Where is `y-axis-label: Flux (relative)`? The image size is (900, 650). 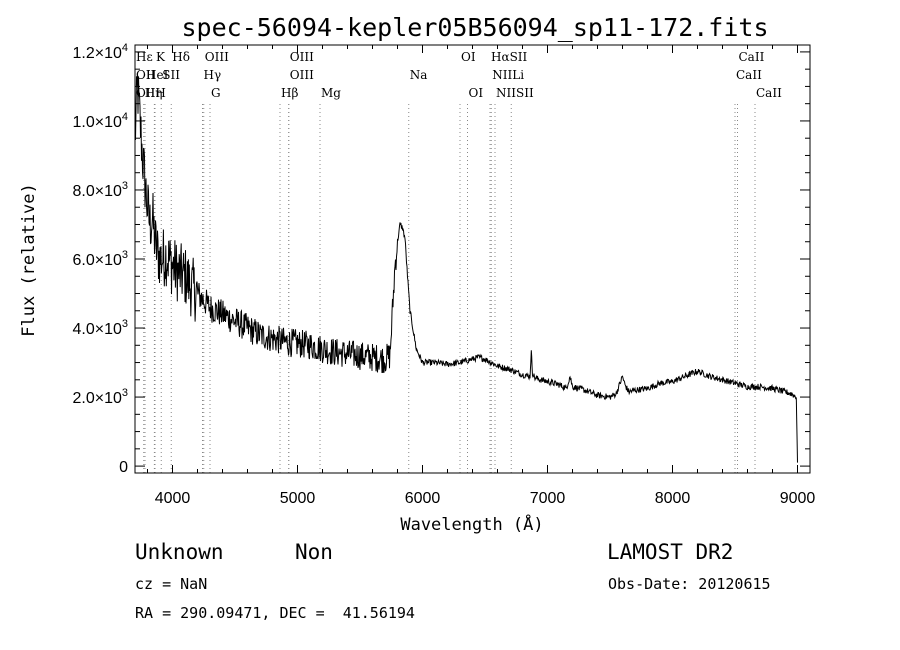
y-axis-label: Flux (relative) is located at coordinates (29, 260).